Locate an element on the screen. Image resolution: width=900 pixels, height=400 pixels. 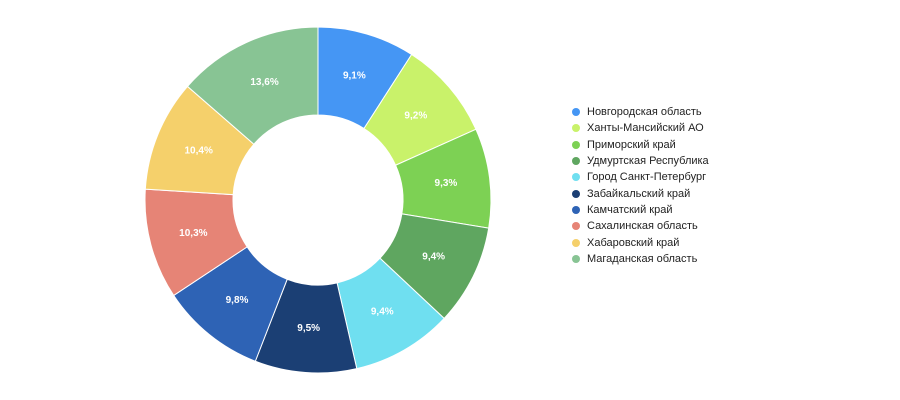
legend-item: Хабаровский край is located at coordinates (640, 242).